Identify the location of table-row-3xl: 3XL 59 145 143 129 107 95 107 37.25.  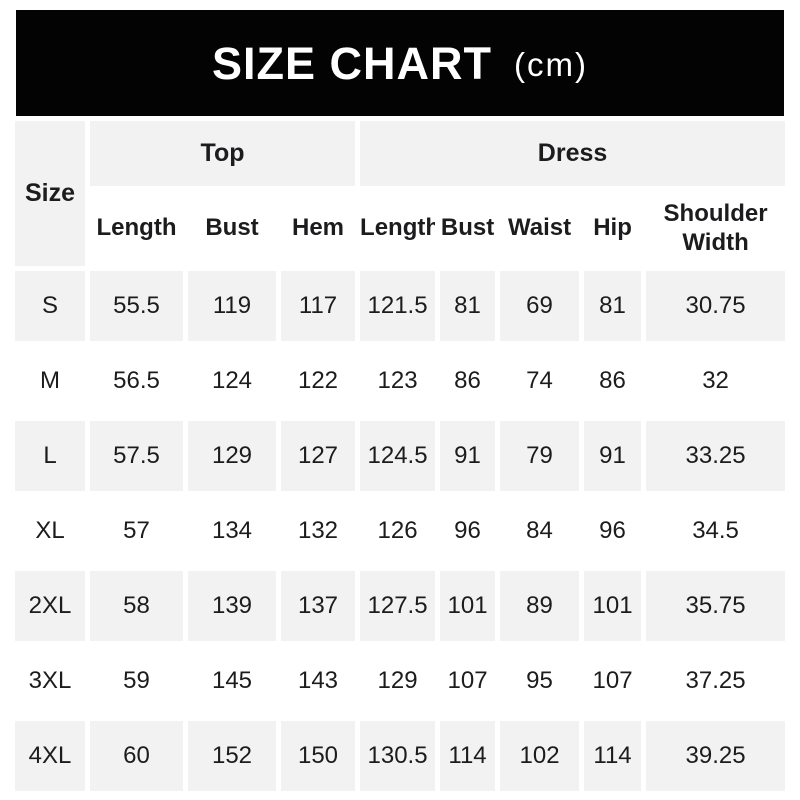
(400, 681).